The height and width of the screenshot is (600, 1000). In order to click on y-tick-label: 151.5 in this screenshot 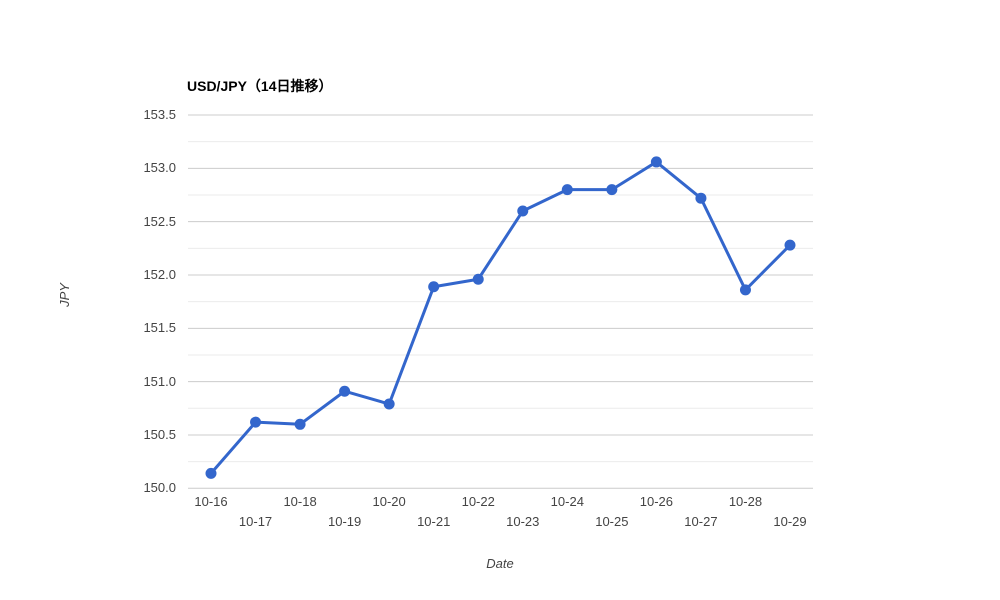, I will do `click(159, 328)`.